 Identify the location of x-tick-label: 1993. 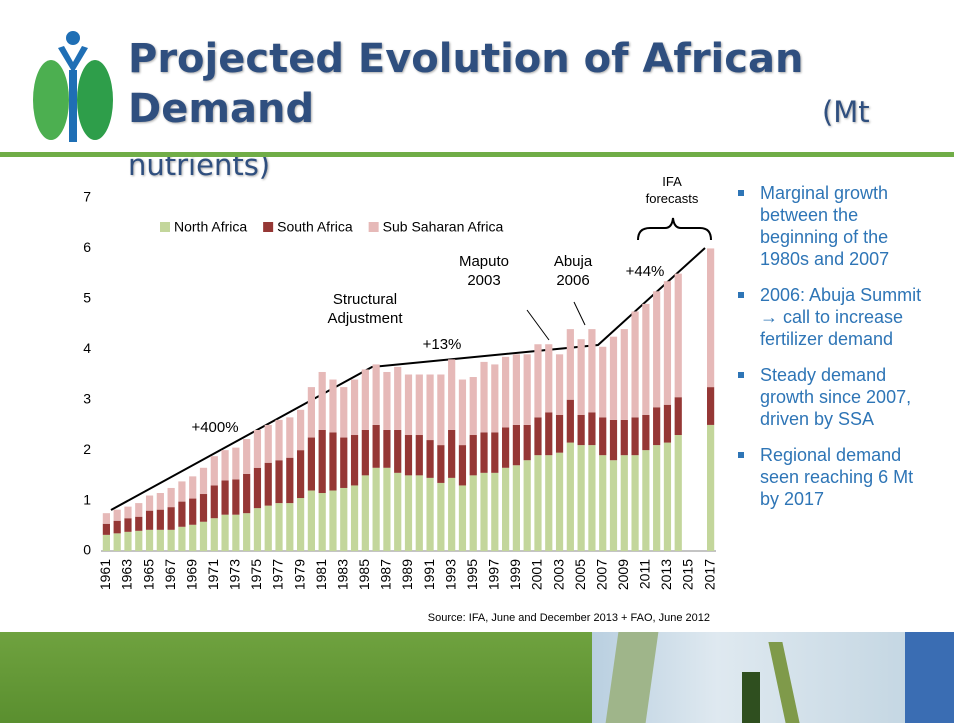
(450, 574).